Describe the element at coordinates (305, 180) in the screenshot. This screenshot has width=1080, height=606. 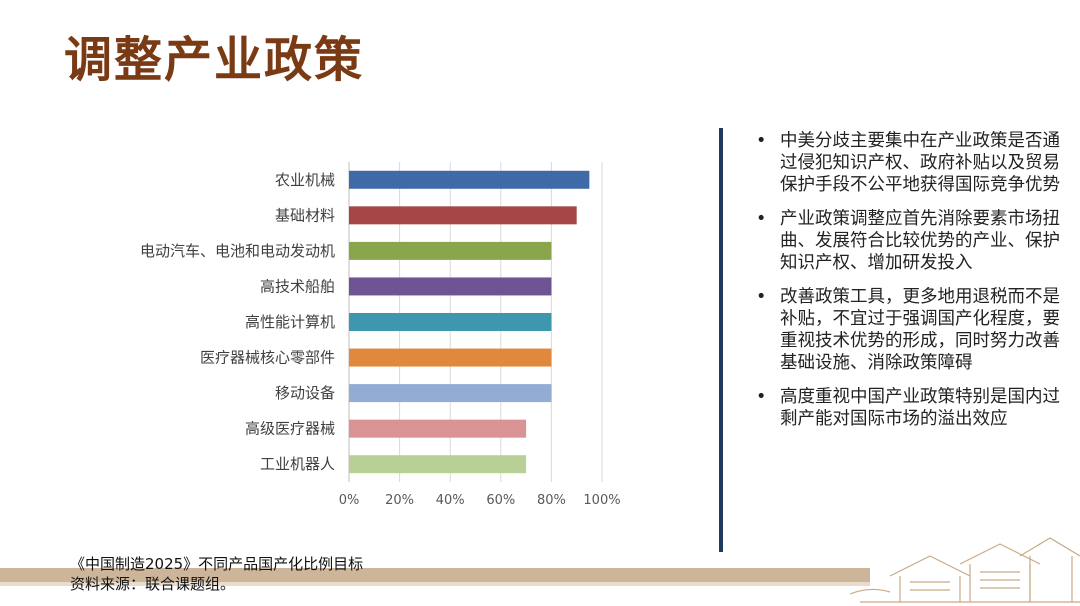
I see `category-label: 农业机械` at that location.